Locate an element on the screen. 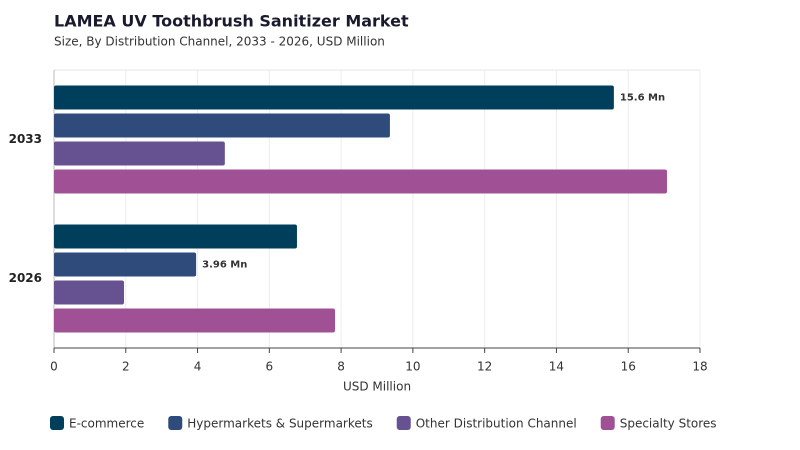 The image size is (800, 450). x-tick-label: 6 is located at coordinates (270, 367).